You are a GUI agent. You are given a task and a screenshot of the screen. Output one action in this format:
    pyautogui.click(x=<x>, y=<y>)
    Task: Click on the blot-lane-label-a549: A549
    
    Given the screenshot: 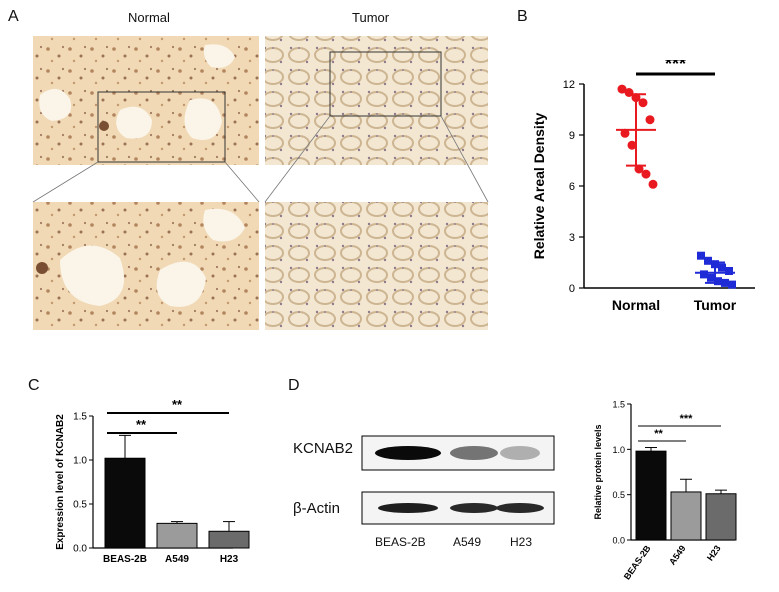 What is the action you would take?
    pyautogui.click(x=467, y=542)
    